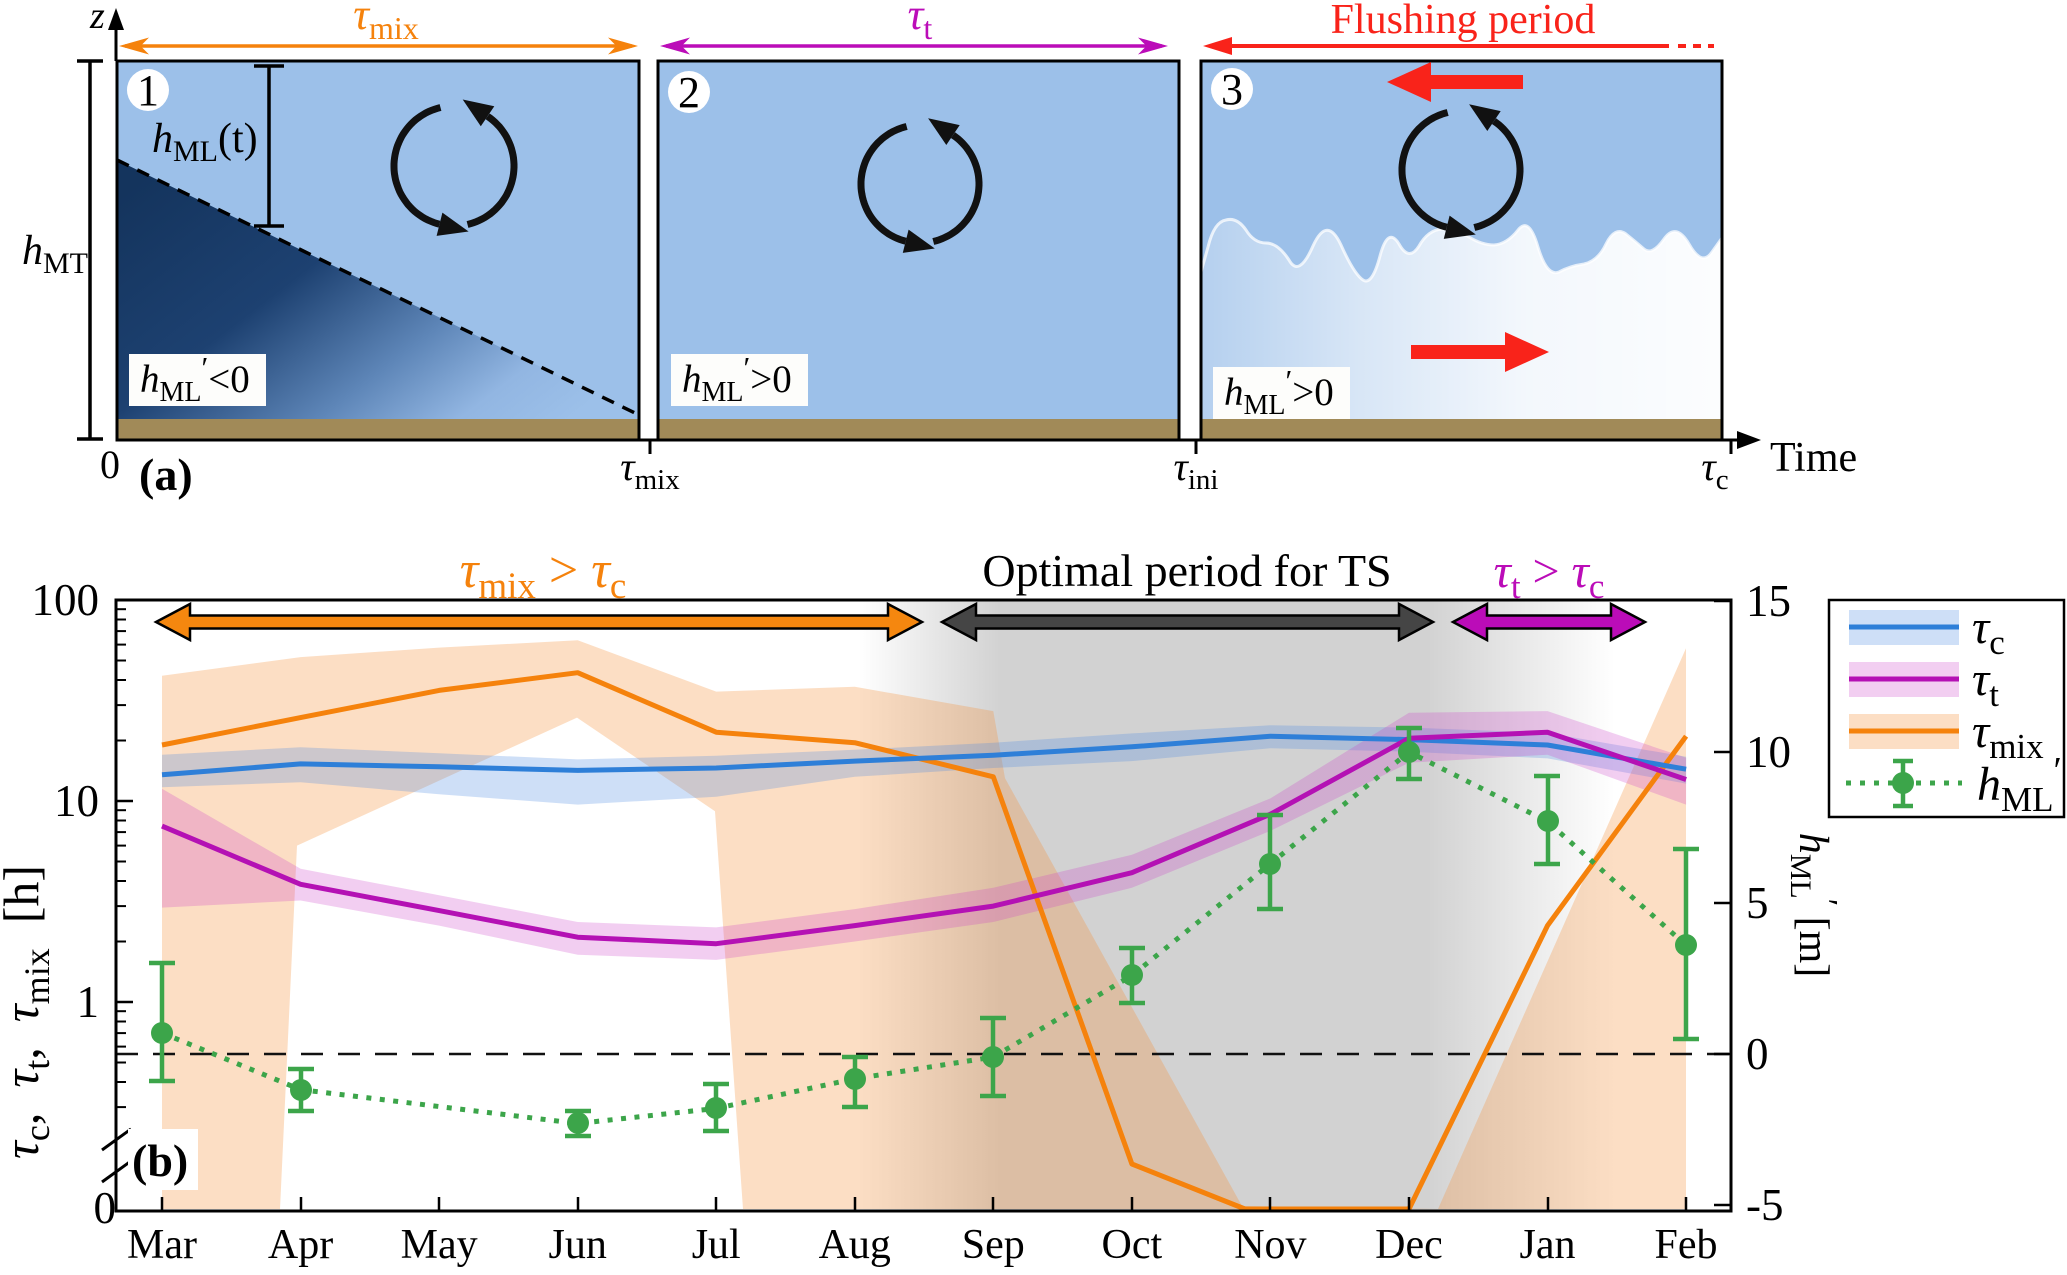 Image resolution: width=2067 pixels, height=1275 pixels. What do you see at coordinates (162, 1245) in the screenshot?
I see `svg-text: Mar` at bounding box center [162, 1245].